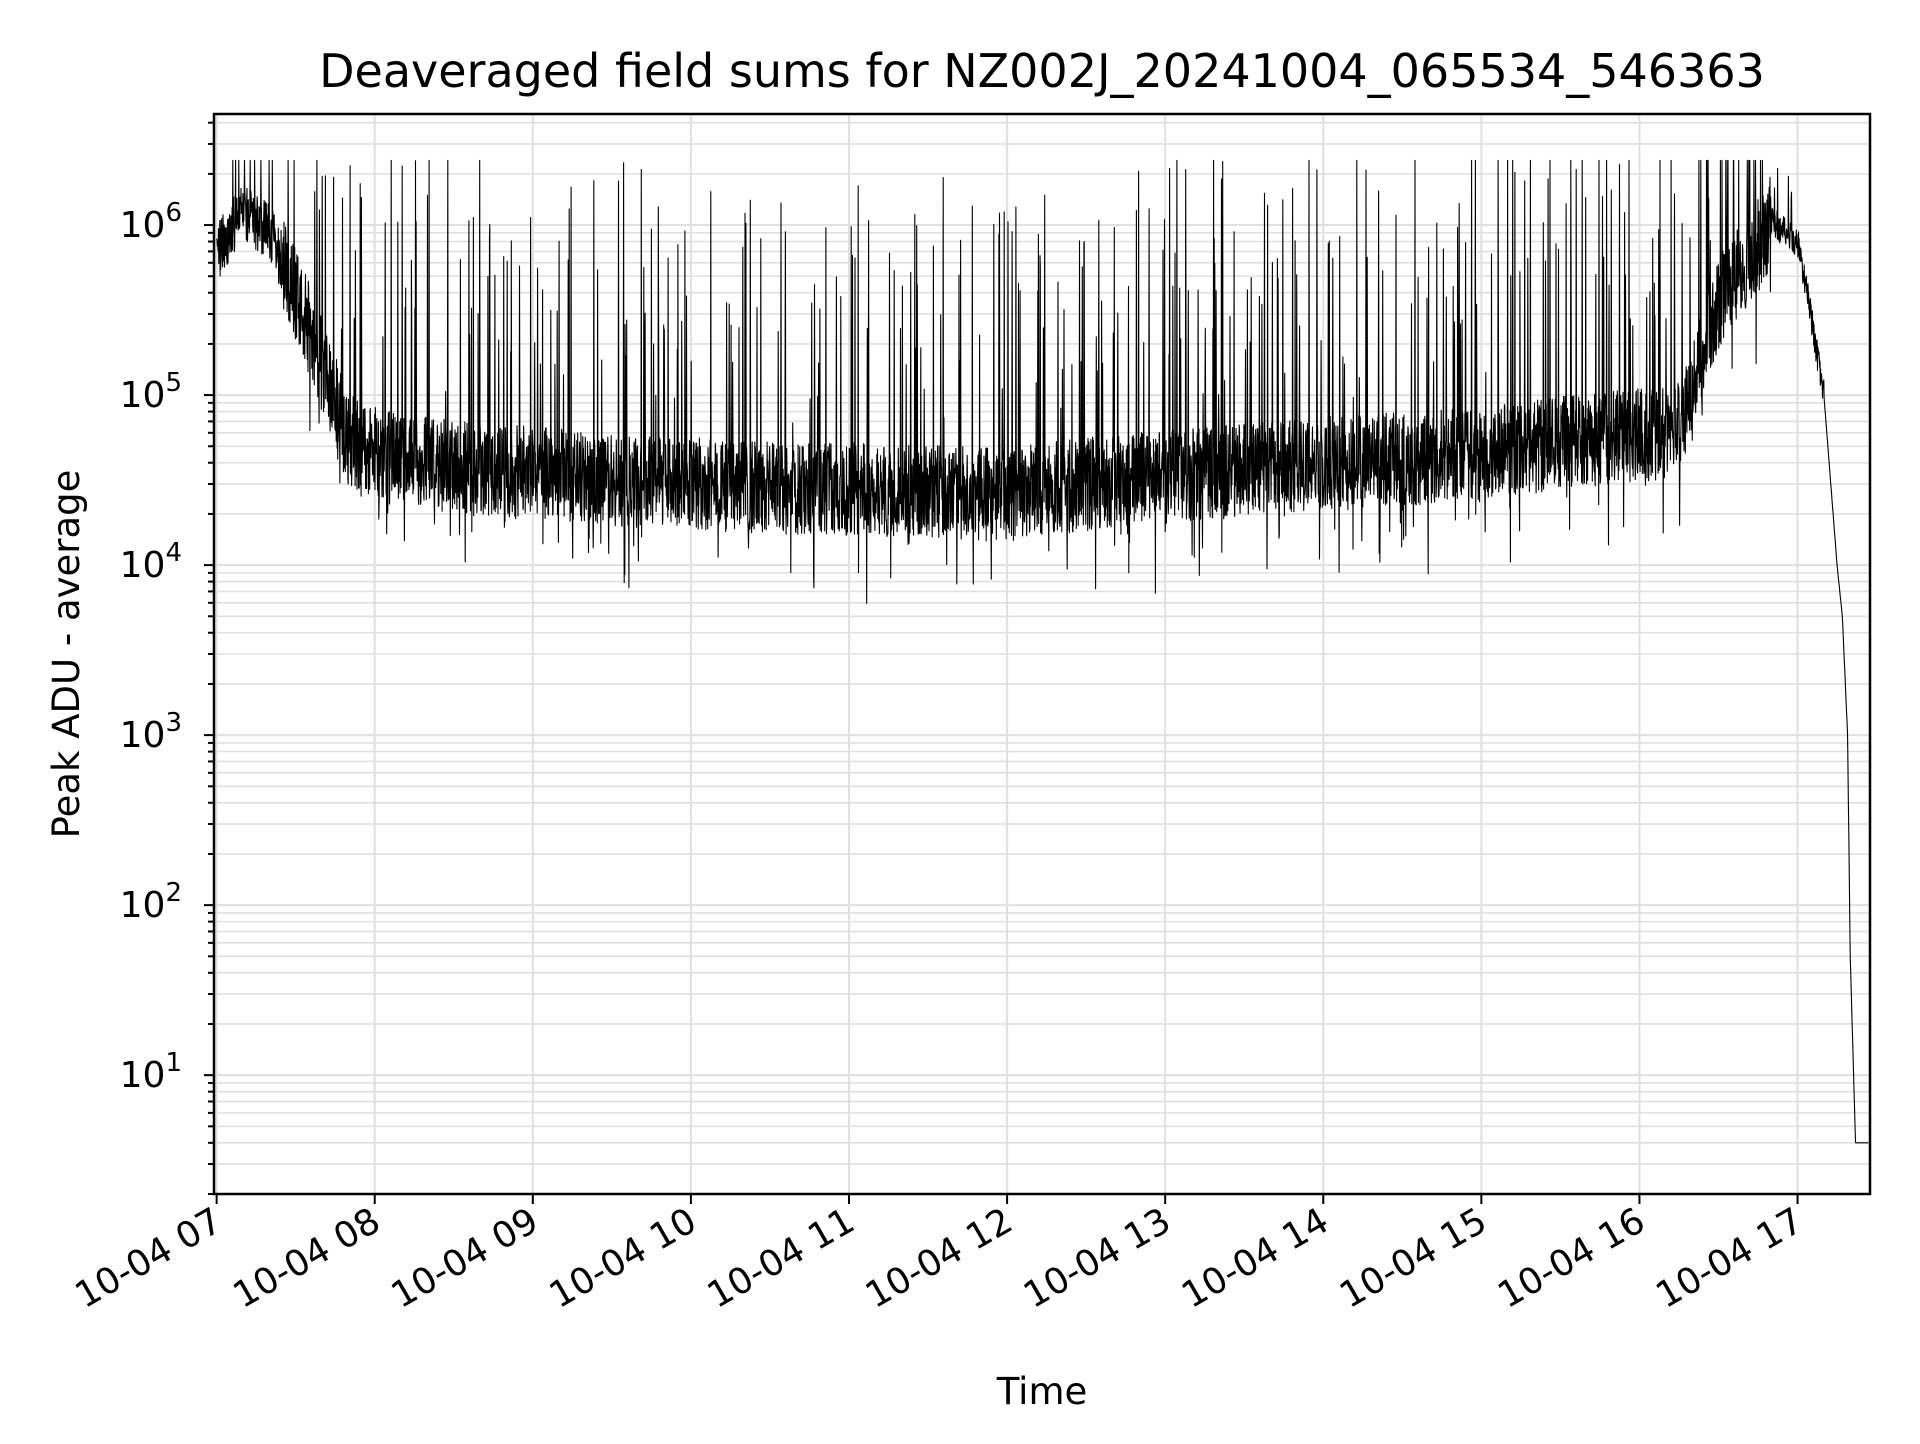 The width and height of the screenshot is (1920, 1444). What do you see at coordinates (1097, 1258) in the screenshot?
I see `x-tick-label: 10-04 13` at bounding box center [1097, 1258].